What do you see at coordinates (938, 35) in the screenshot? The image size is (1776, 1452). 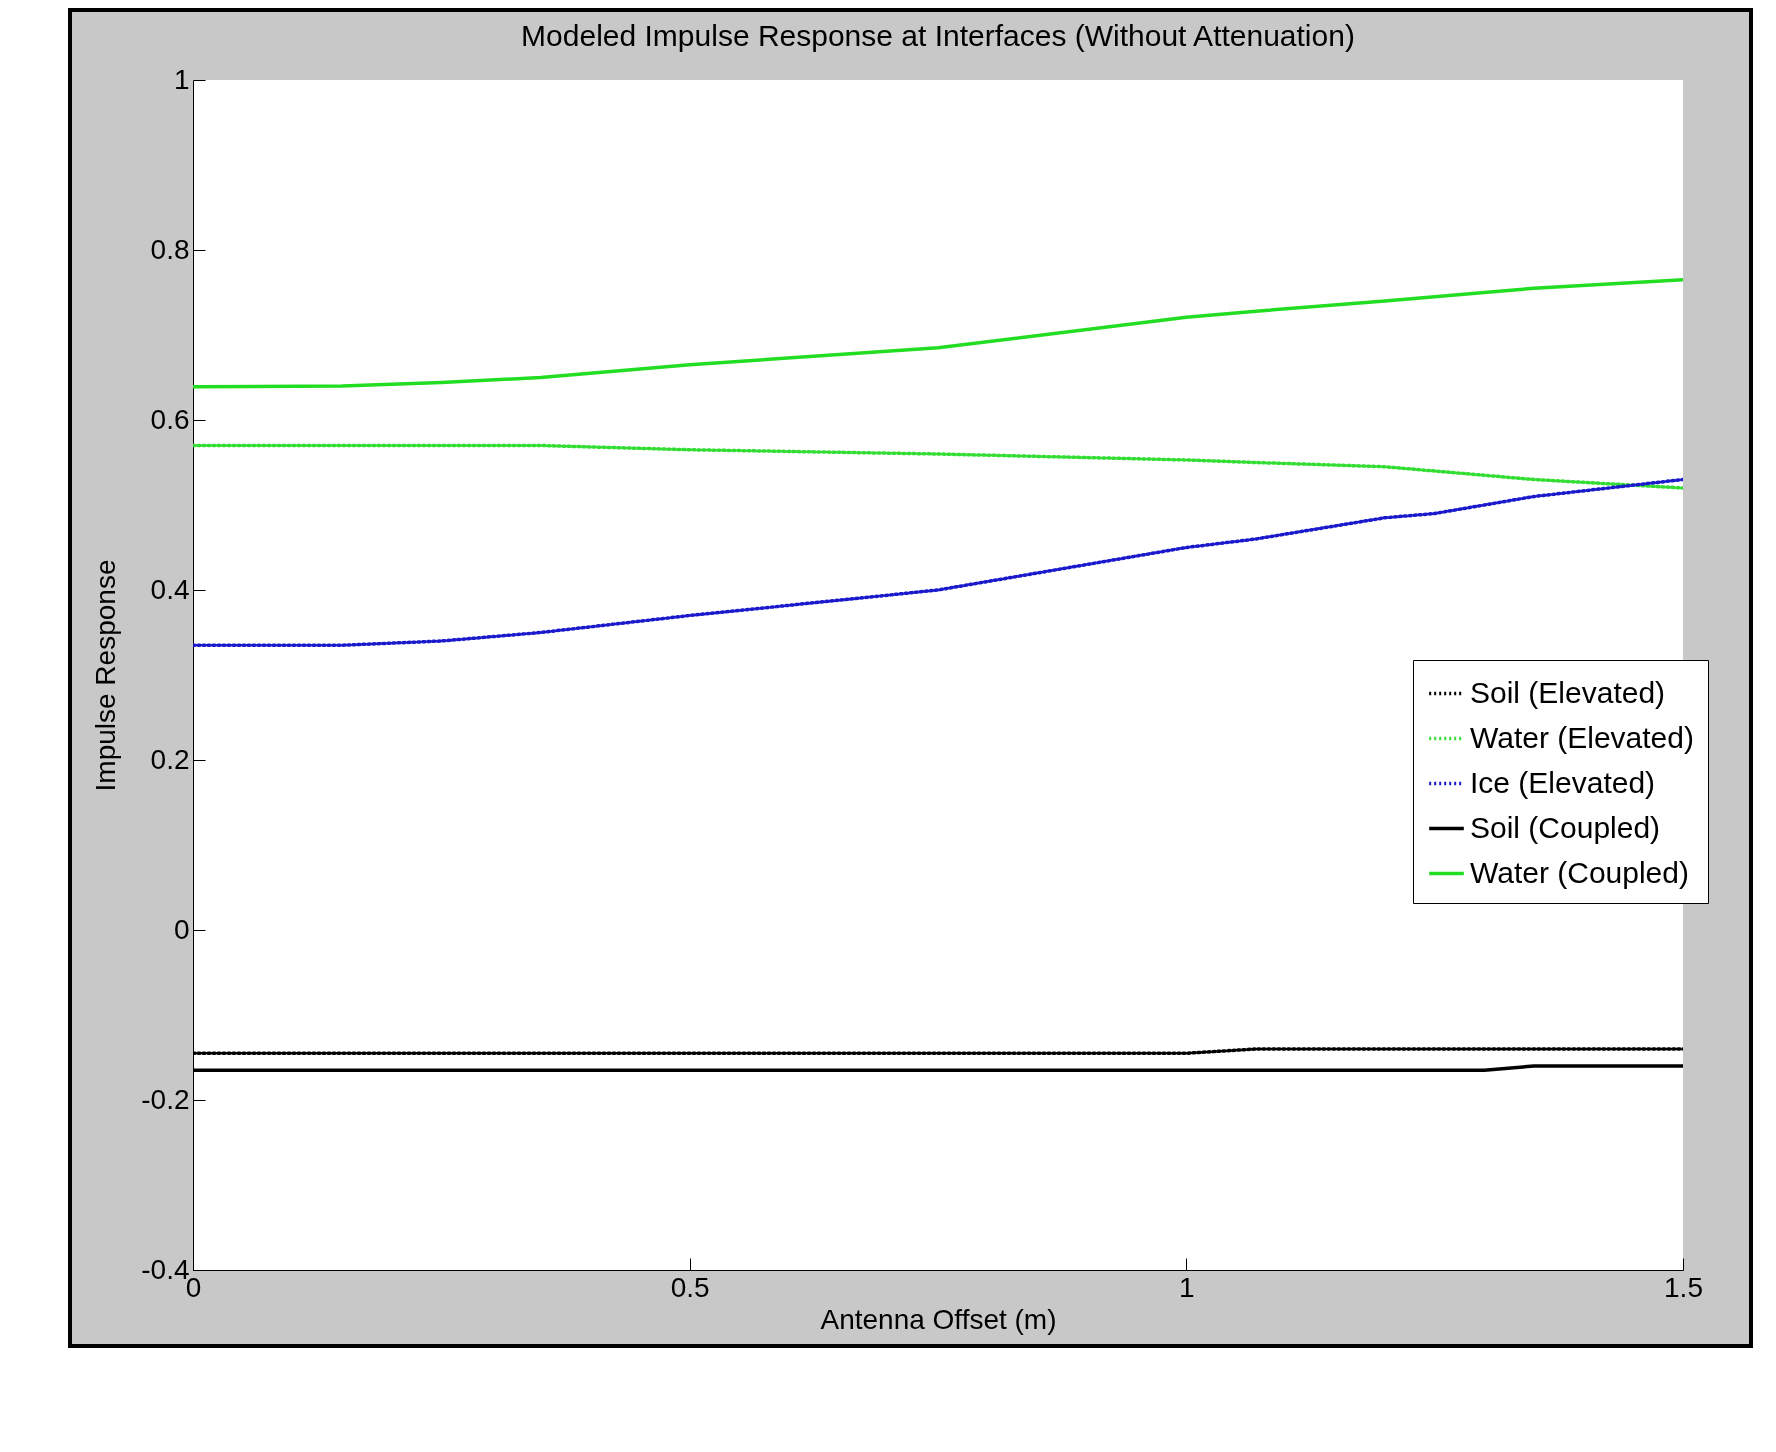 I see `chart-title: Modeled Impulse Response at Interfaces (Without Attenuation)` at bounding box center [938, 35].